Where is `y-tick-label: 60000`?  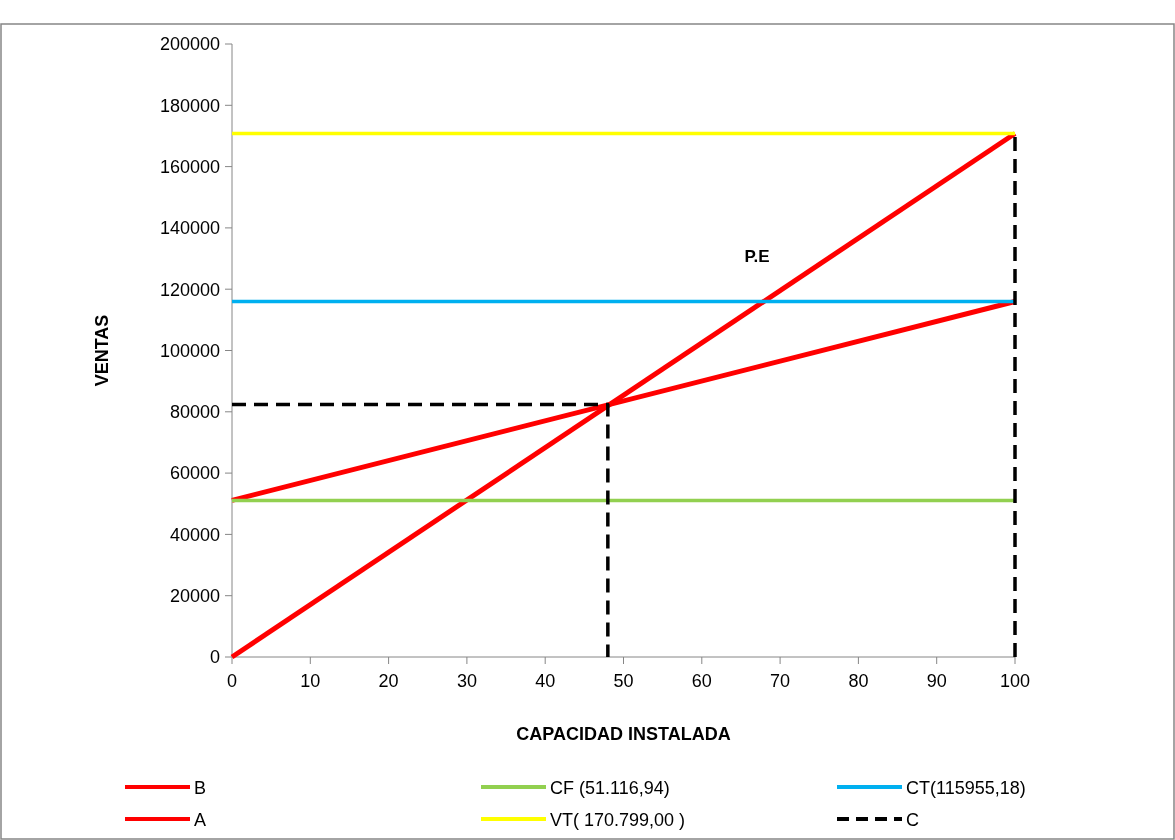 y-tick-label: 60000 is located at coordinates (194, 473).